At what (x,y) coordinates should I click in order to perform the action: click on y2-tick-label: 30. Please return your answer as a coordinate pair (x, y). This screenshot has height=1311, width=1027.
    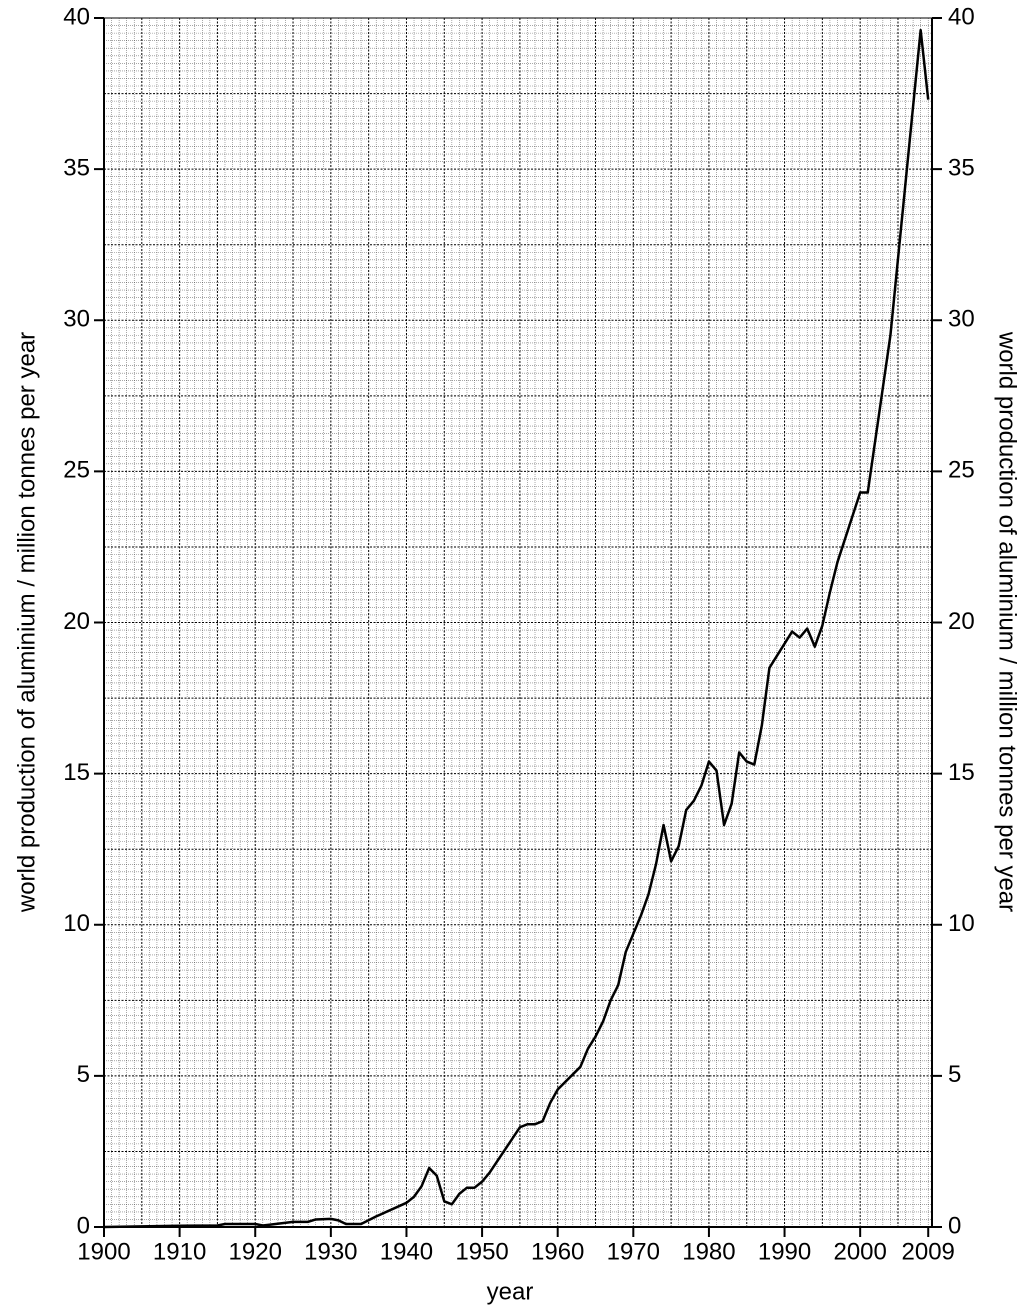
    Looking at the image, I should click on (961, 319).